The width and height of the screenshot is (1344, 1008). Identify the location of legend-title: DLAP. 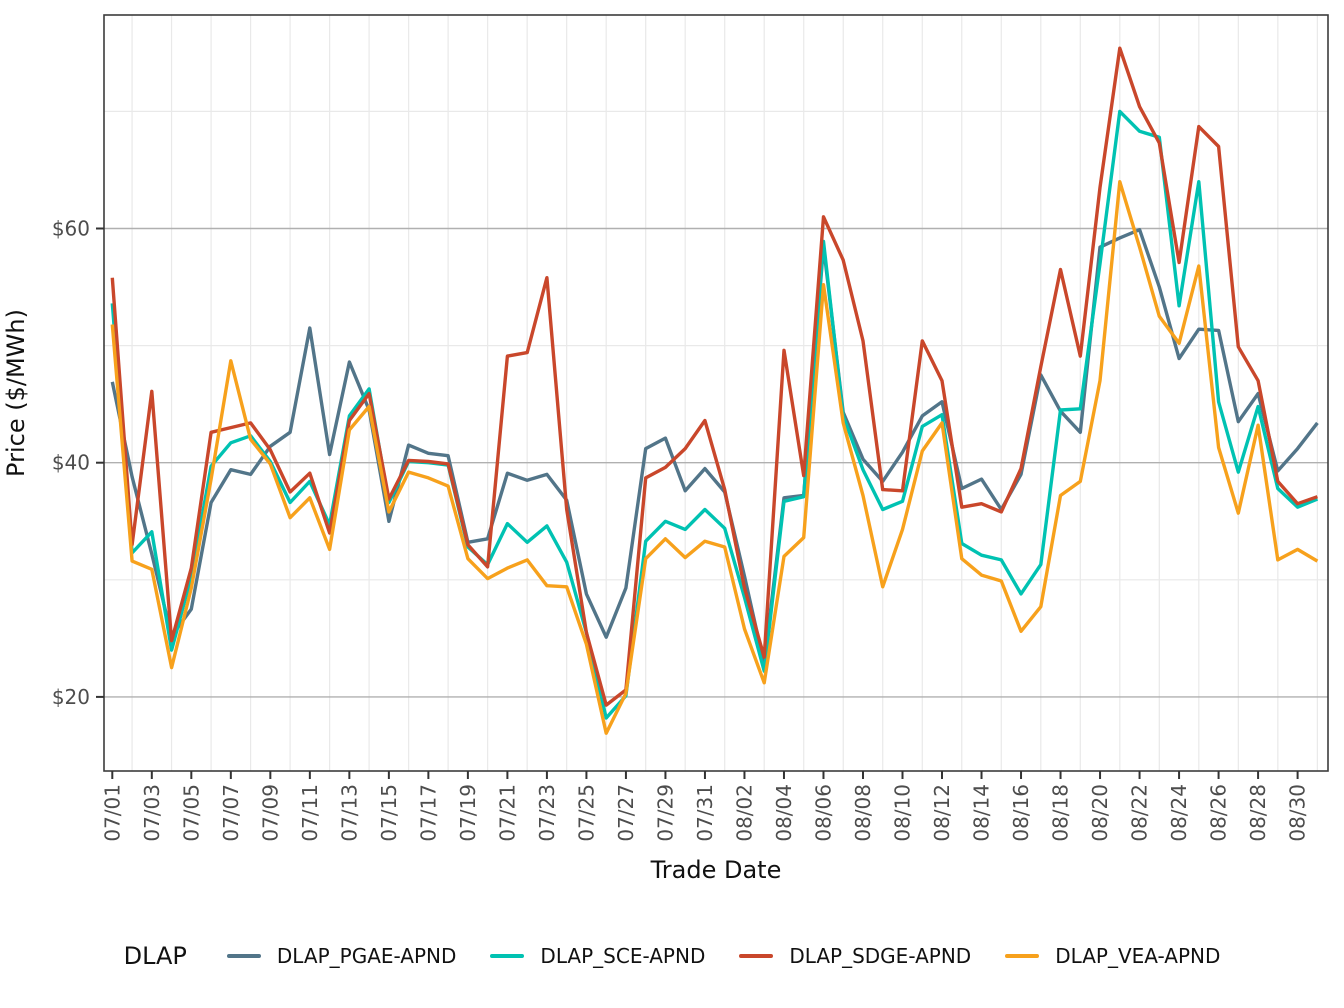
(155, 956).